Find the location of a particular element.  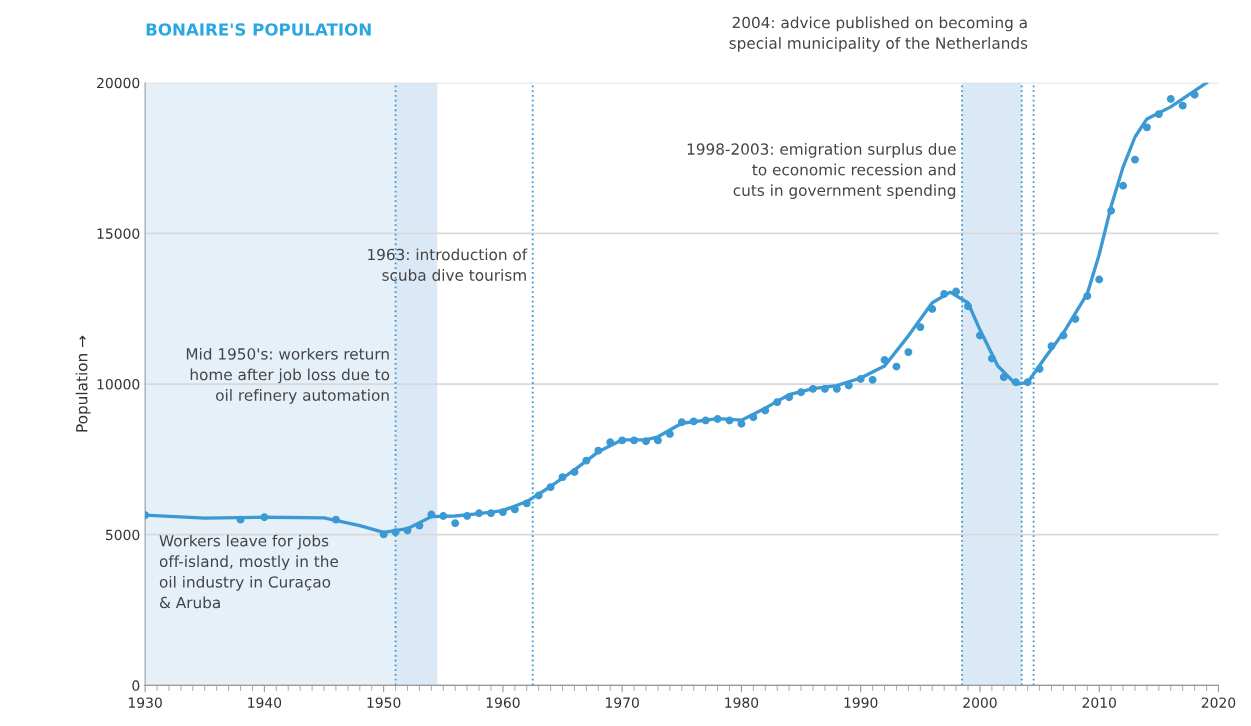

y-tick-label: 5000 is located at coordinates (122, 535).